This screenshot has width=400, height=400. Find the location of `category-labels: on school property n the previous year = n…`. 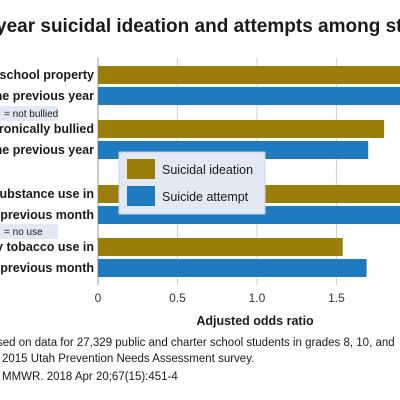

category-labels: on school property n the previous year = n… is located at coordinates (47, 171).